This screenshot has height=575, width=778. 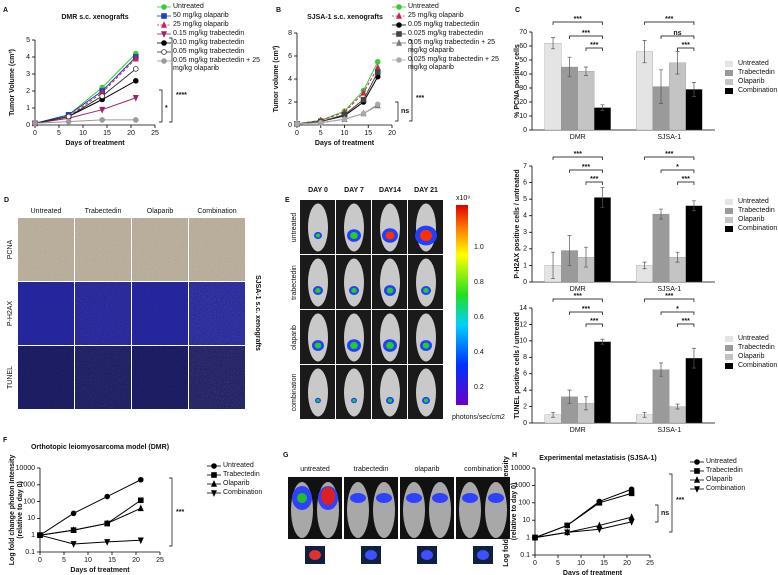 I want to click on x-tick-label: 20, so click(x=392, y=133).